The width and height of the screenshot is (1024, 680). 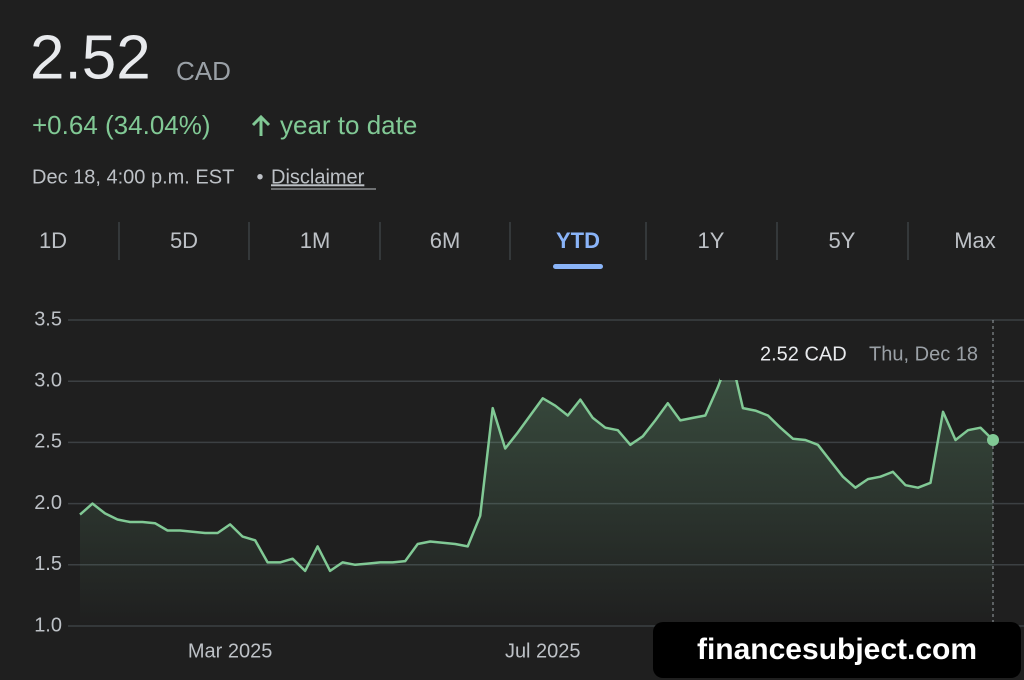 What do you see at coordinates (48, 564) in the screenshot?
I see `y-tick-label: 1.5` at bounding box center [48, 564].